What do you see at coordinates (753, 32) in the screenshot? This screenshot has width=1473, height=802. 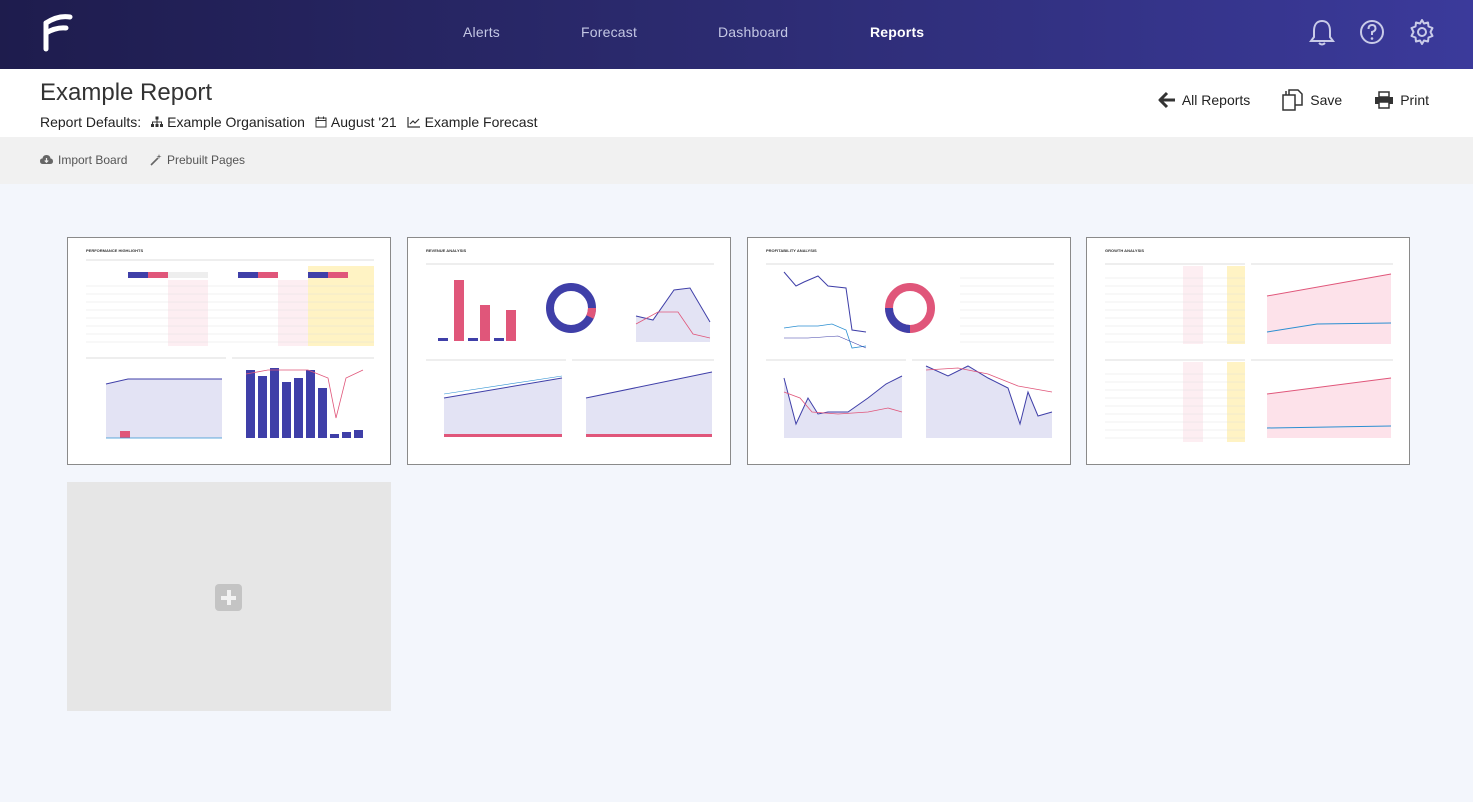 I see `nav-dashboard: Dashboard` at bounding box center [753, 32].